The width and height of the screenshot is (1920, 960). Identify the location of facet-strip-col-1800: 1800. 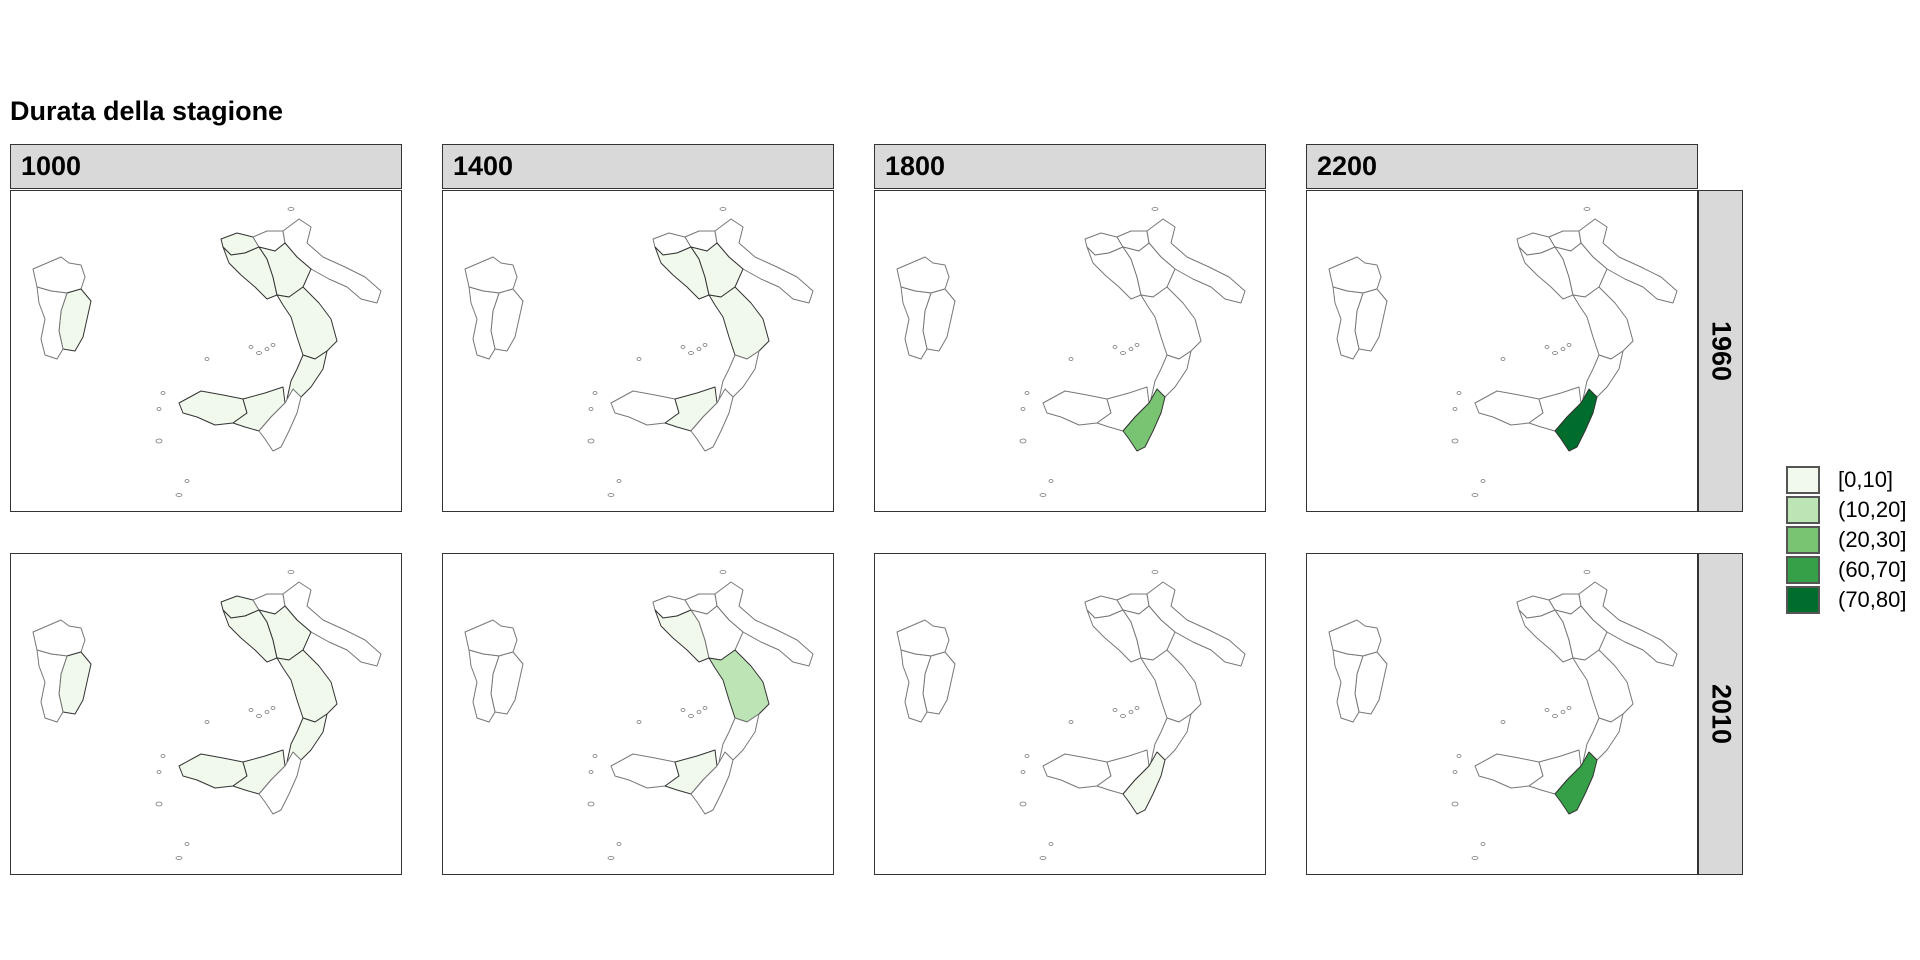
(1070, 166).